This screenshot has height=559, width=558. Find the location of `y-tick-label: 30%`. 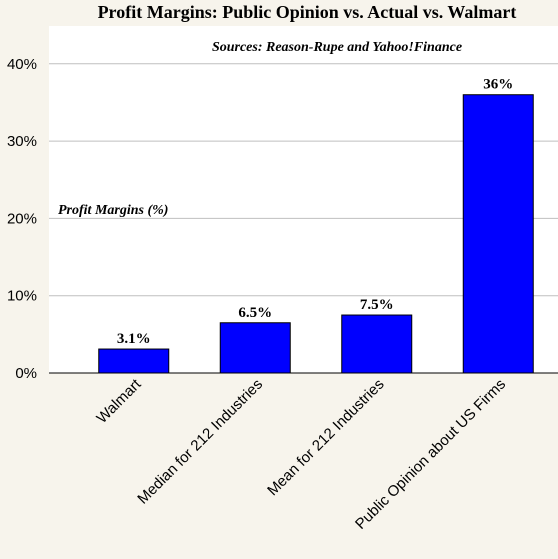

y-tick-label: 30% is located at coordinates (22, 141).